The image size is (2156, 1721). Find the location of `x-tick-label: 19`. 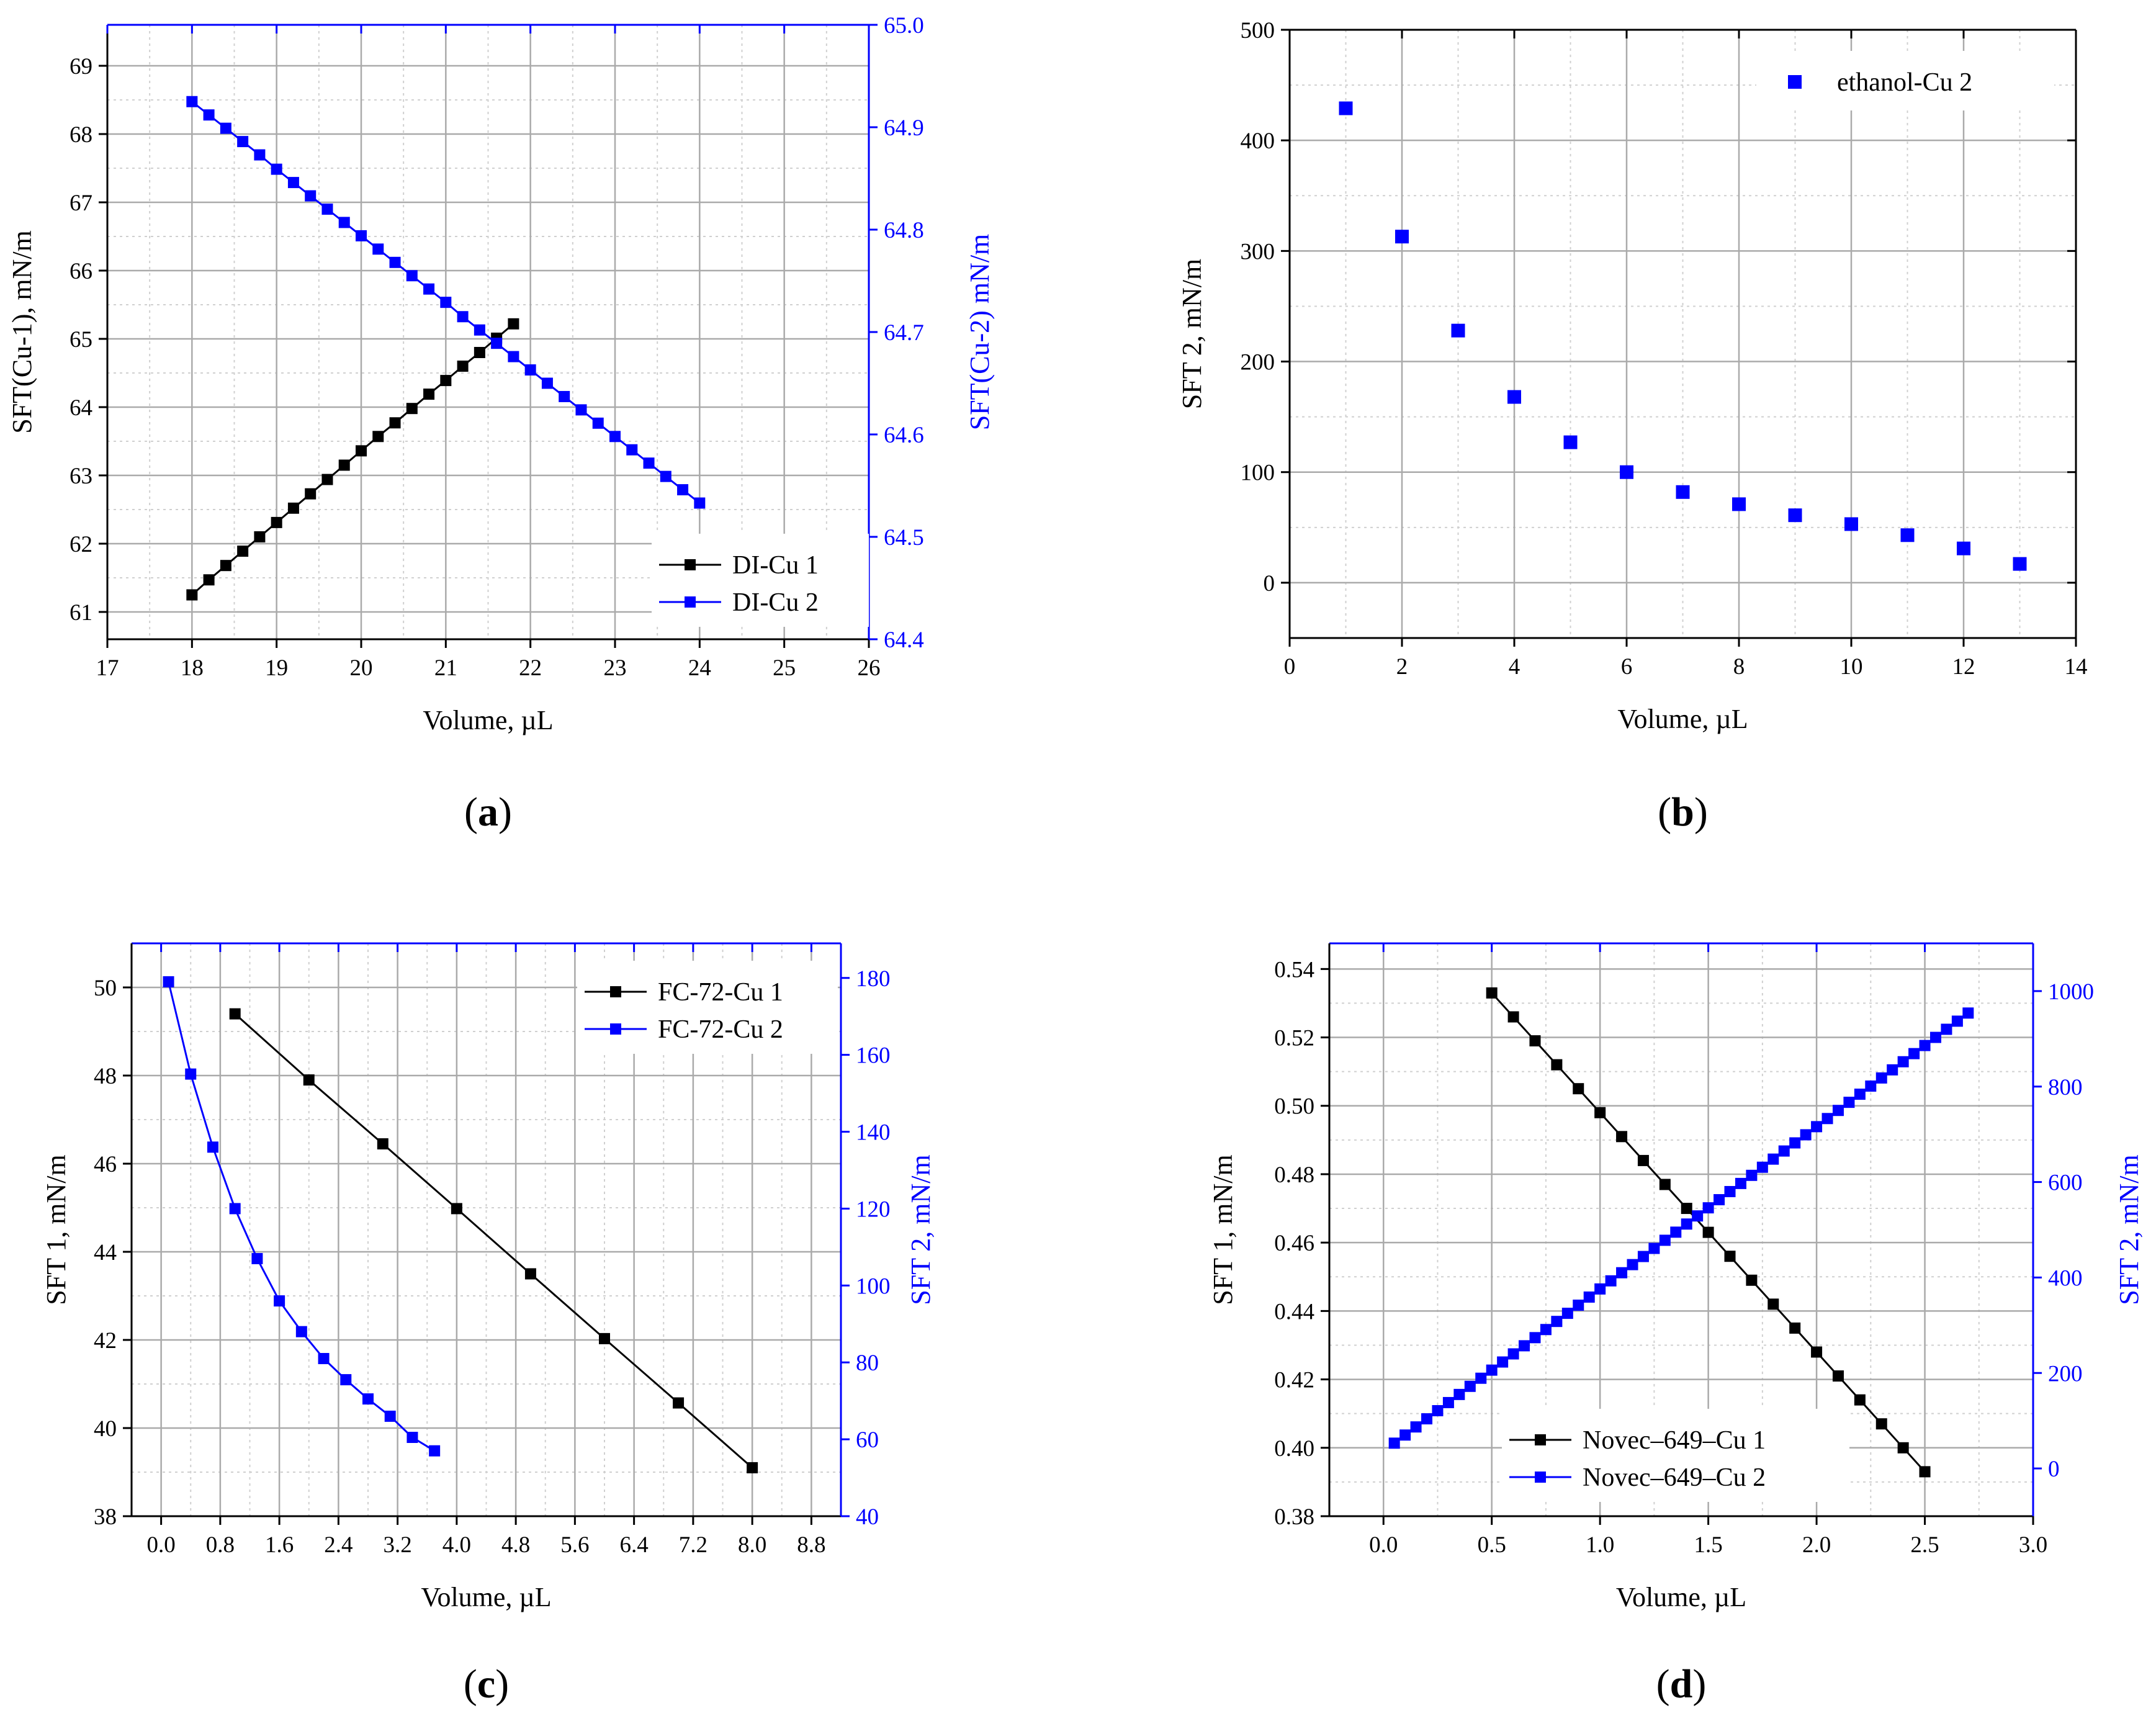

x-tick-label: 19 is located at coordinates (276, 668).